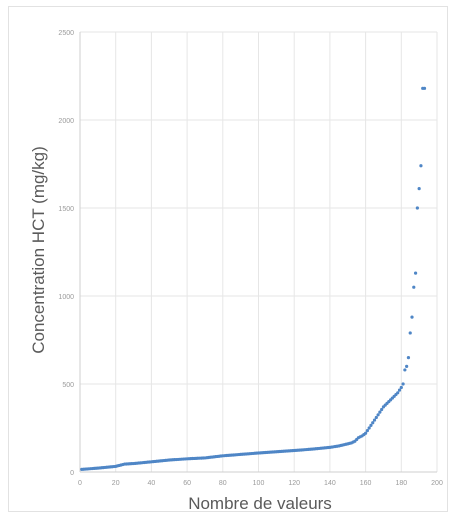 The height and width of the screenshot is (517, 454). Describe the element at coordinates (259, 483) in the screenshot. I see `x-tick-label: 100` at that location.